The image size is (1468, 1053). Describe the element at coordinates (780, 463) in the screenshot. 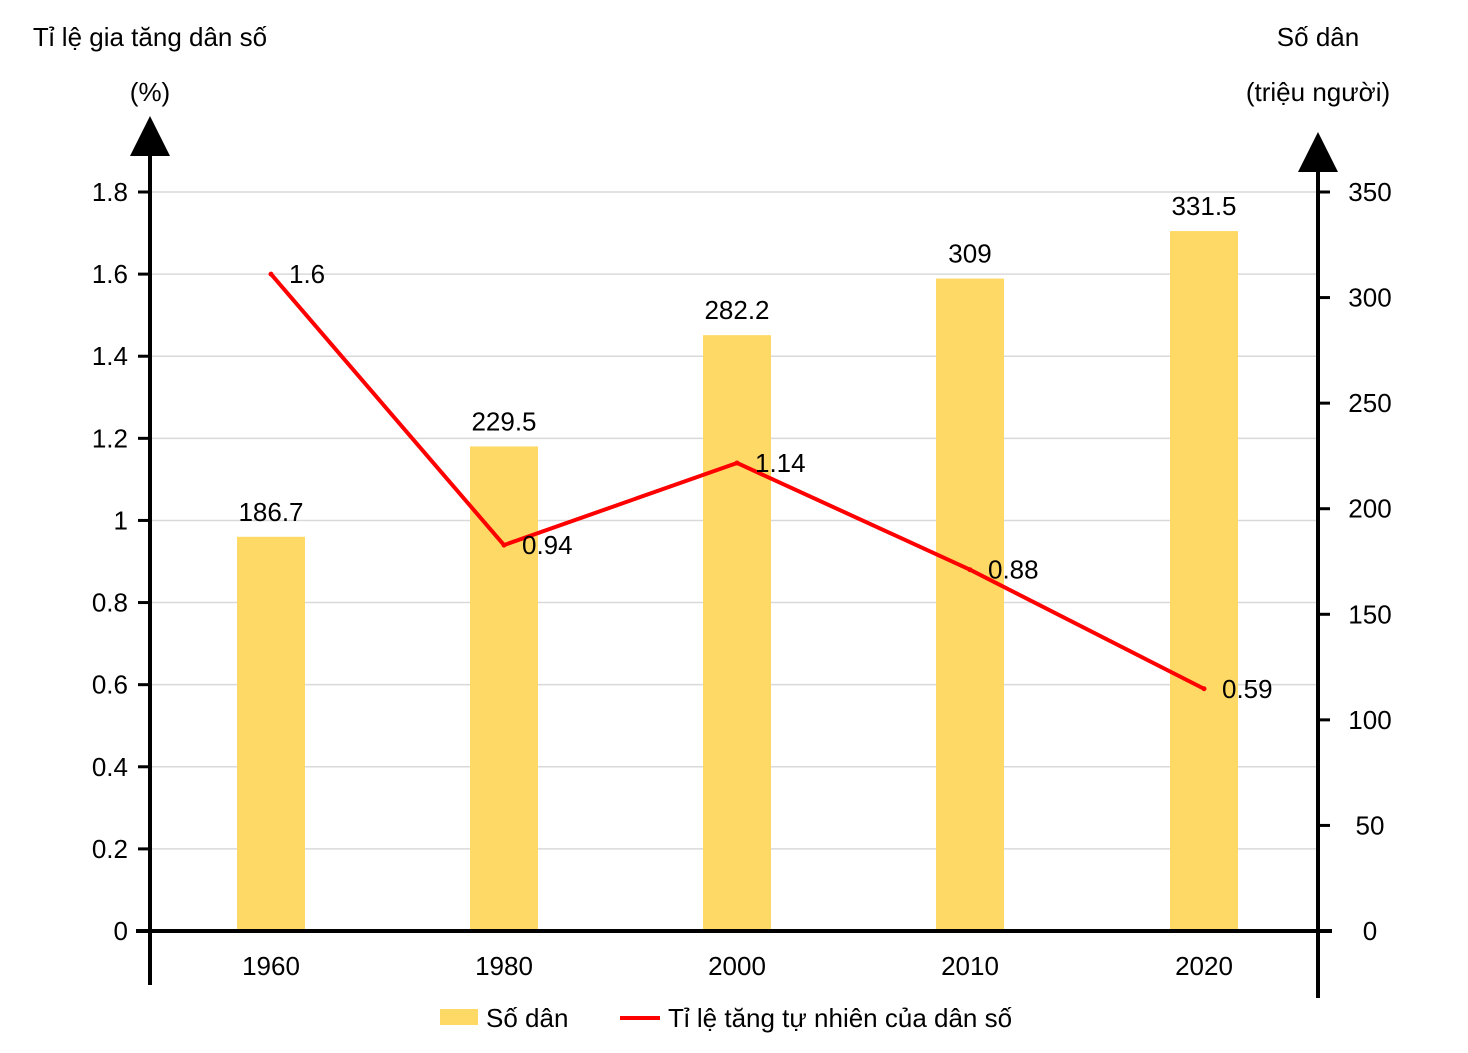

I see `line-value-label: 1.14` at that location.